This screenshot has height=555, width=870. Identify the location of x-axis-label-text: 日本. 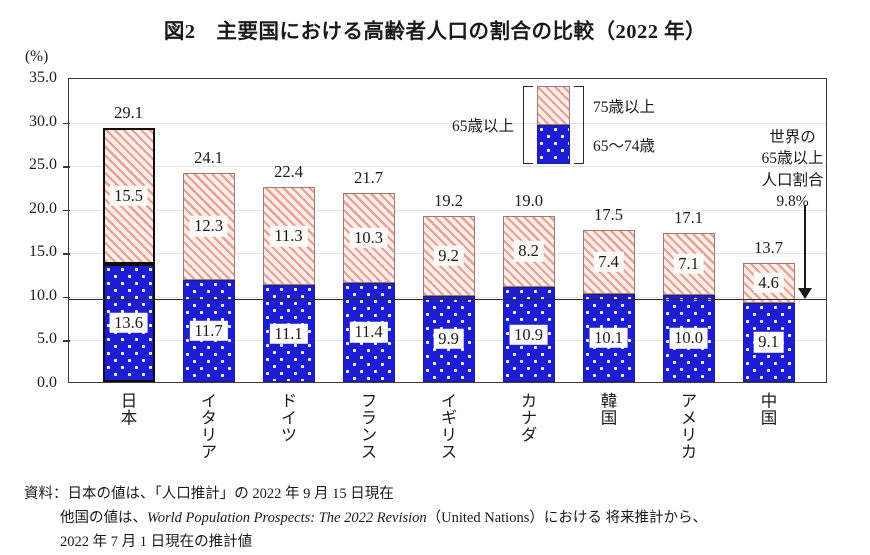
(127, 409).